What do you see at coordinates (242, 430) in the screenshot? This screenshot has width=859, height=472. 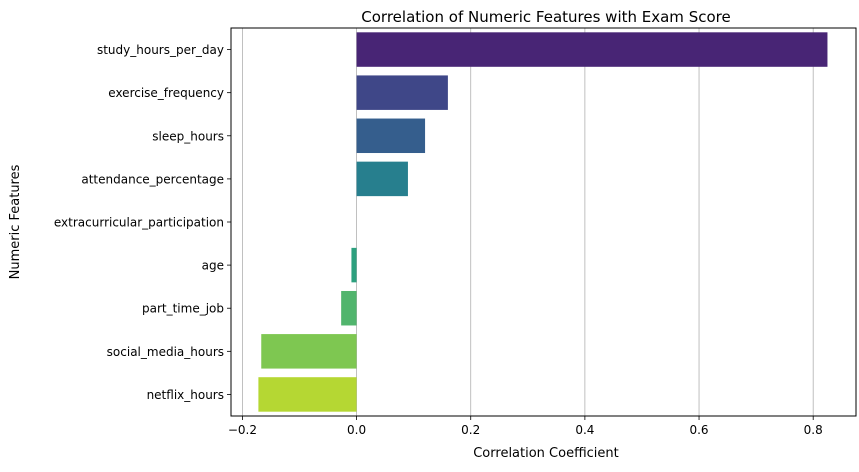 I see `x-tick-label: −0.2` at bounding box center [242, 430].